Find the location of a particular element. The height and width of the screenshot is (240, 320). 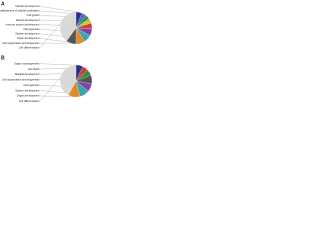

slice-label: Cellular development is located at coordinates (27, 6).